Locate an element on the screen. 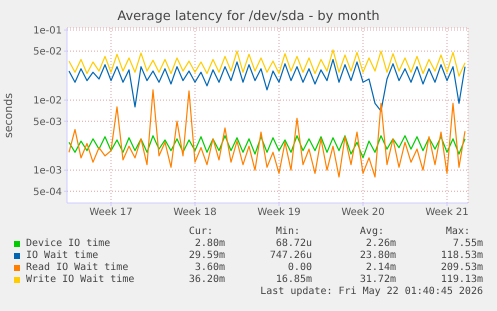 The image size is (497, 311). y-tick-label: 5e-02 is located at coordinates (47, 52).